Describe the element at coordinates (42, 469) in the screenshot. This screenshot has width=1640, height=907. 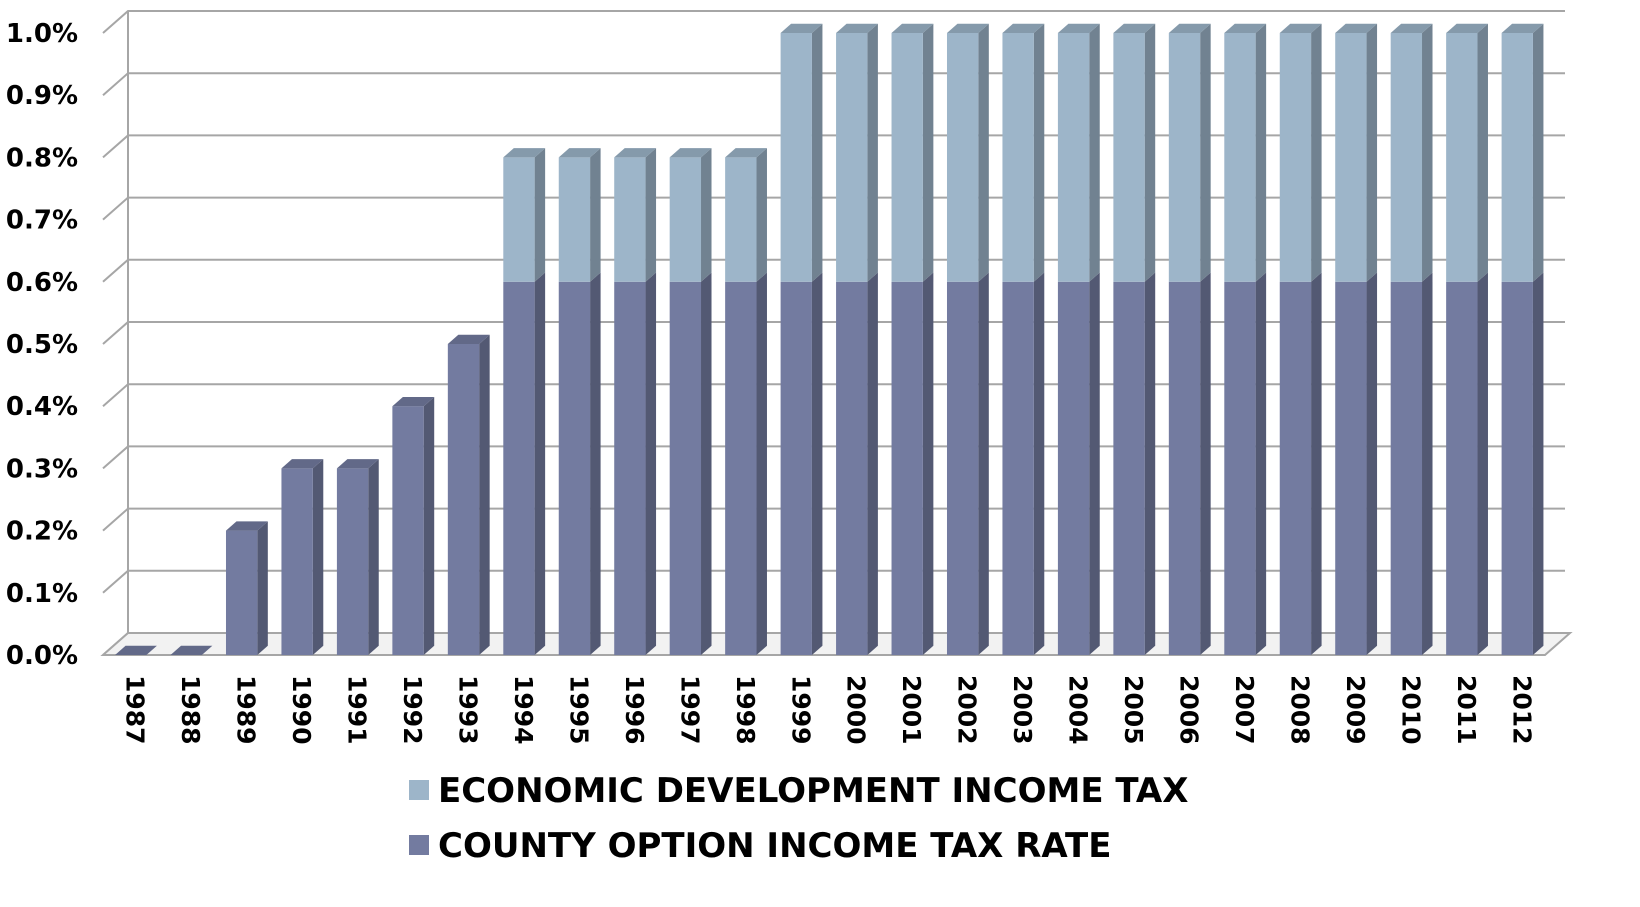
I see `y-tick-label: 0.3%` at that location.